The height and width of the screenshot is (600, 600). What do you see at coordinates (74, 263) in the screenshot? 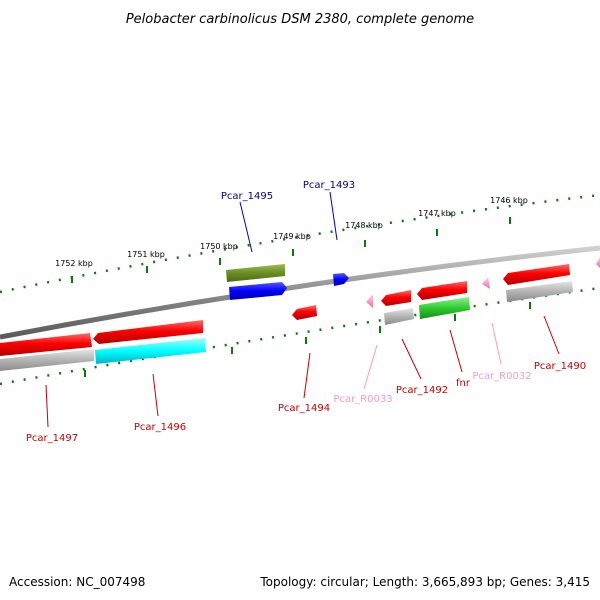
I see `tick-label: 1752 kbp` at bounding box center [74, 263].